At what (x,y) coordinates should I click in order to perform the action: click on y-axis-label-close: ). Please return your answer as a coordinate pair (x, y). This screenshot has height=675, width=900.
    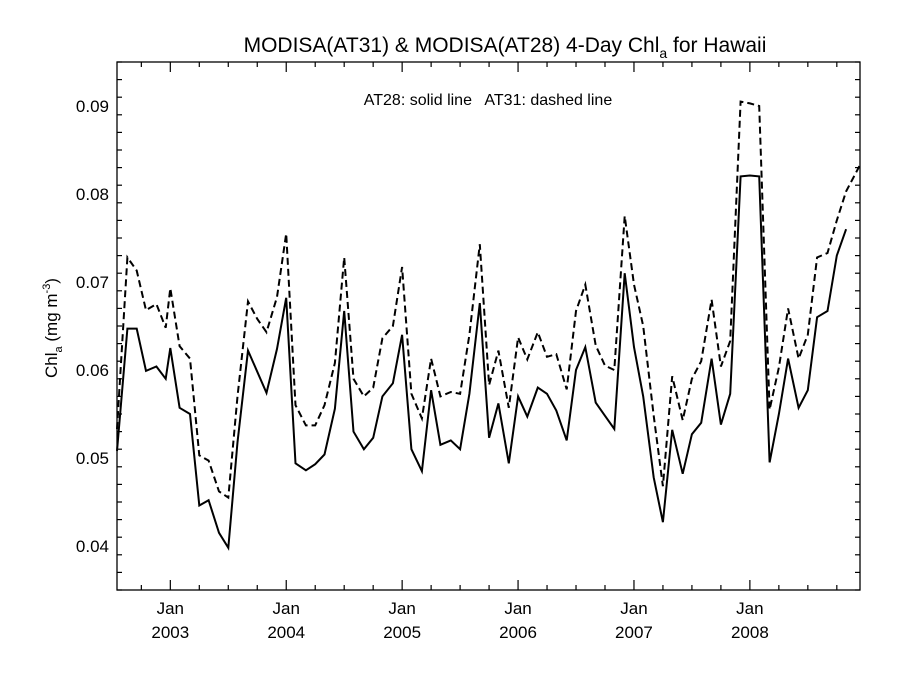
    Looking at the image, I should click on (51, 281).